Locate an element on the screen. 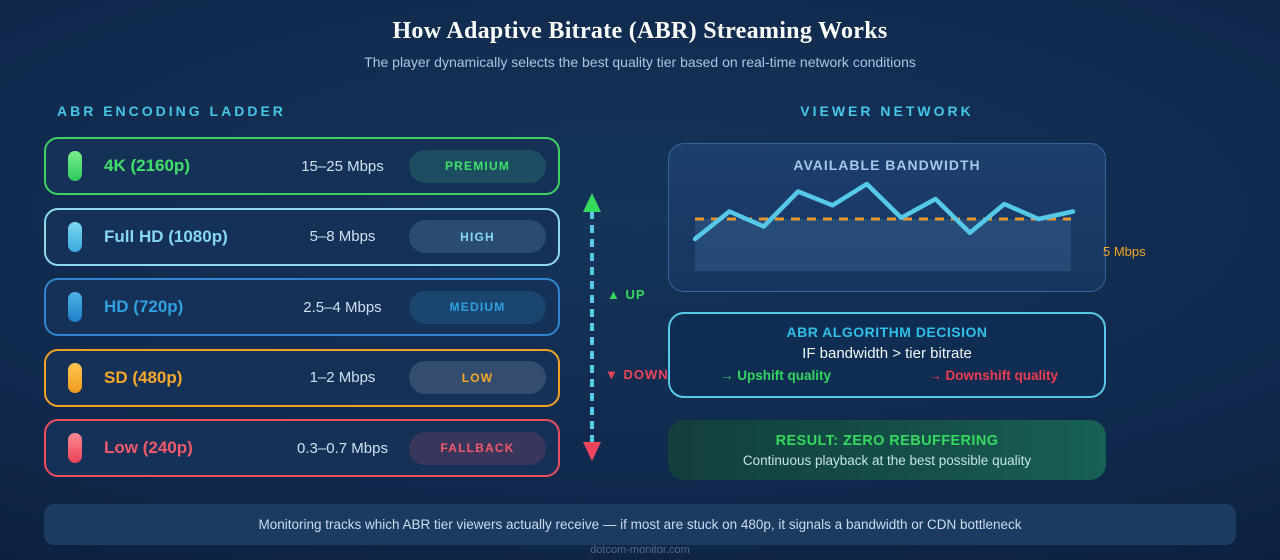 This screenshot has width=1280, height=560. down-label: ▼ DOWN is located at coordinates (637, 374).